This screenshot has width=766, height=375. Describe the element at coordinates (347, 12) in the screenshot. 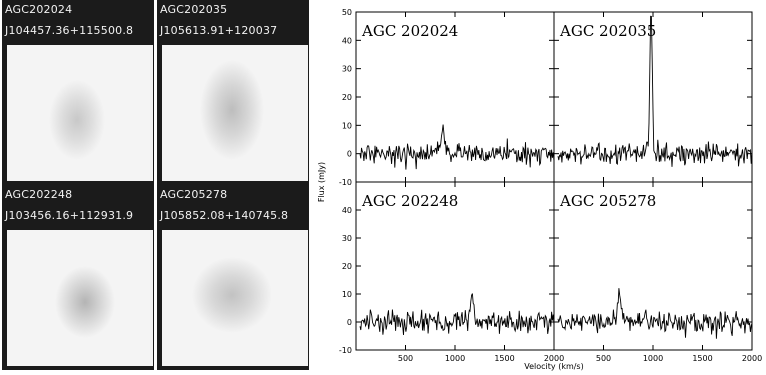

I see `y-tick-label: 50` at that location.